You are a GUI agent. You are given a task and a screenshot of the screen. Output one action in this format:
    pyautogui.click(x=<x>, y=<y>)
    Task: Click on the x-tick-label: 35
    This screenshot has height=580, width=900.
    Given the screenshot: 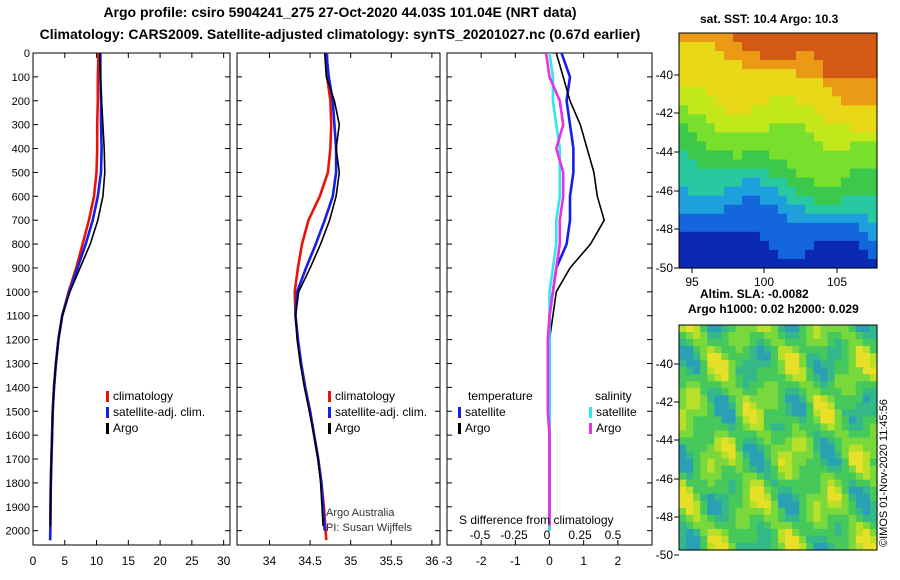 What is the action you would take?
    pyautogui.click(x=351, y=561)
    